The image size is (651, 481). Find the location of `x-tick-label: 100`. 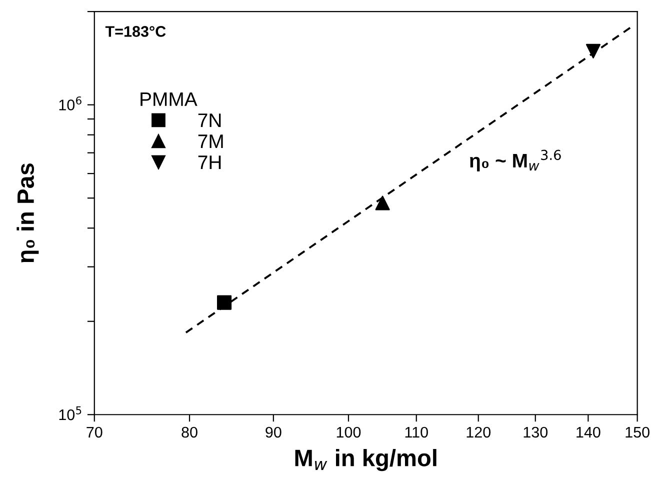

x-tick-label: 100 is located at coordinates (348, 432).